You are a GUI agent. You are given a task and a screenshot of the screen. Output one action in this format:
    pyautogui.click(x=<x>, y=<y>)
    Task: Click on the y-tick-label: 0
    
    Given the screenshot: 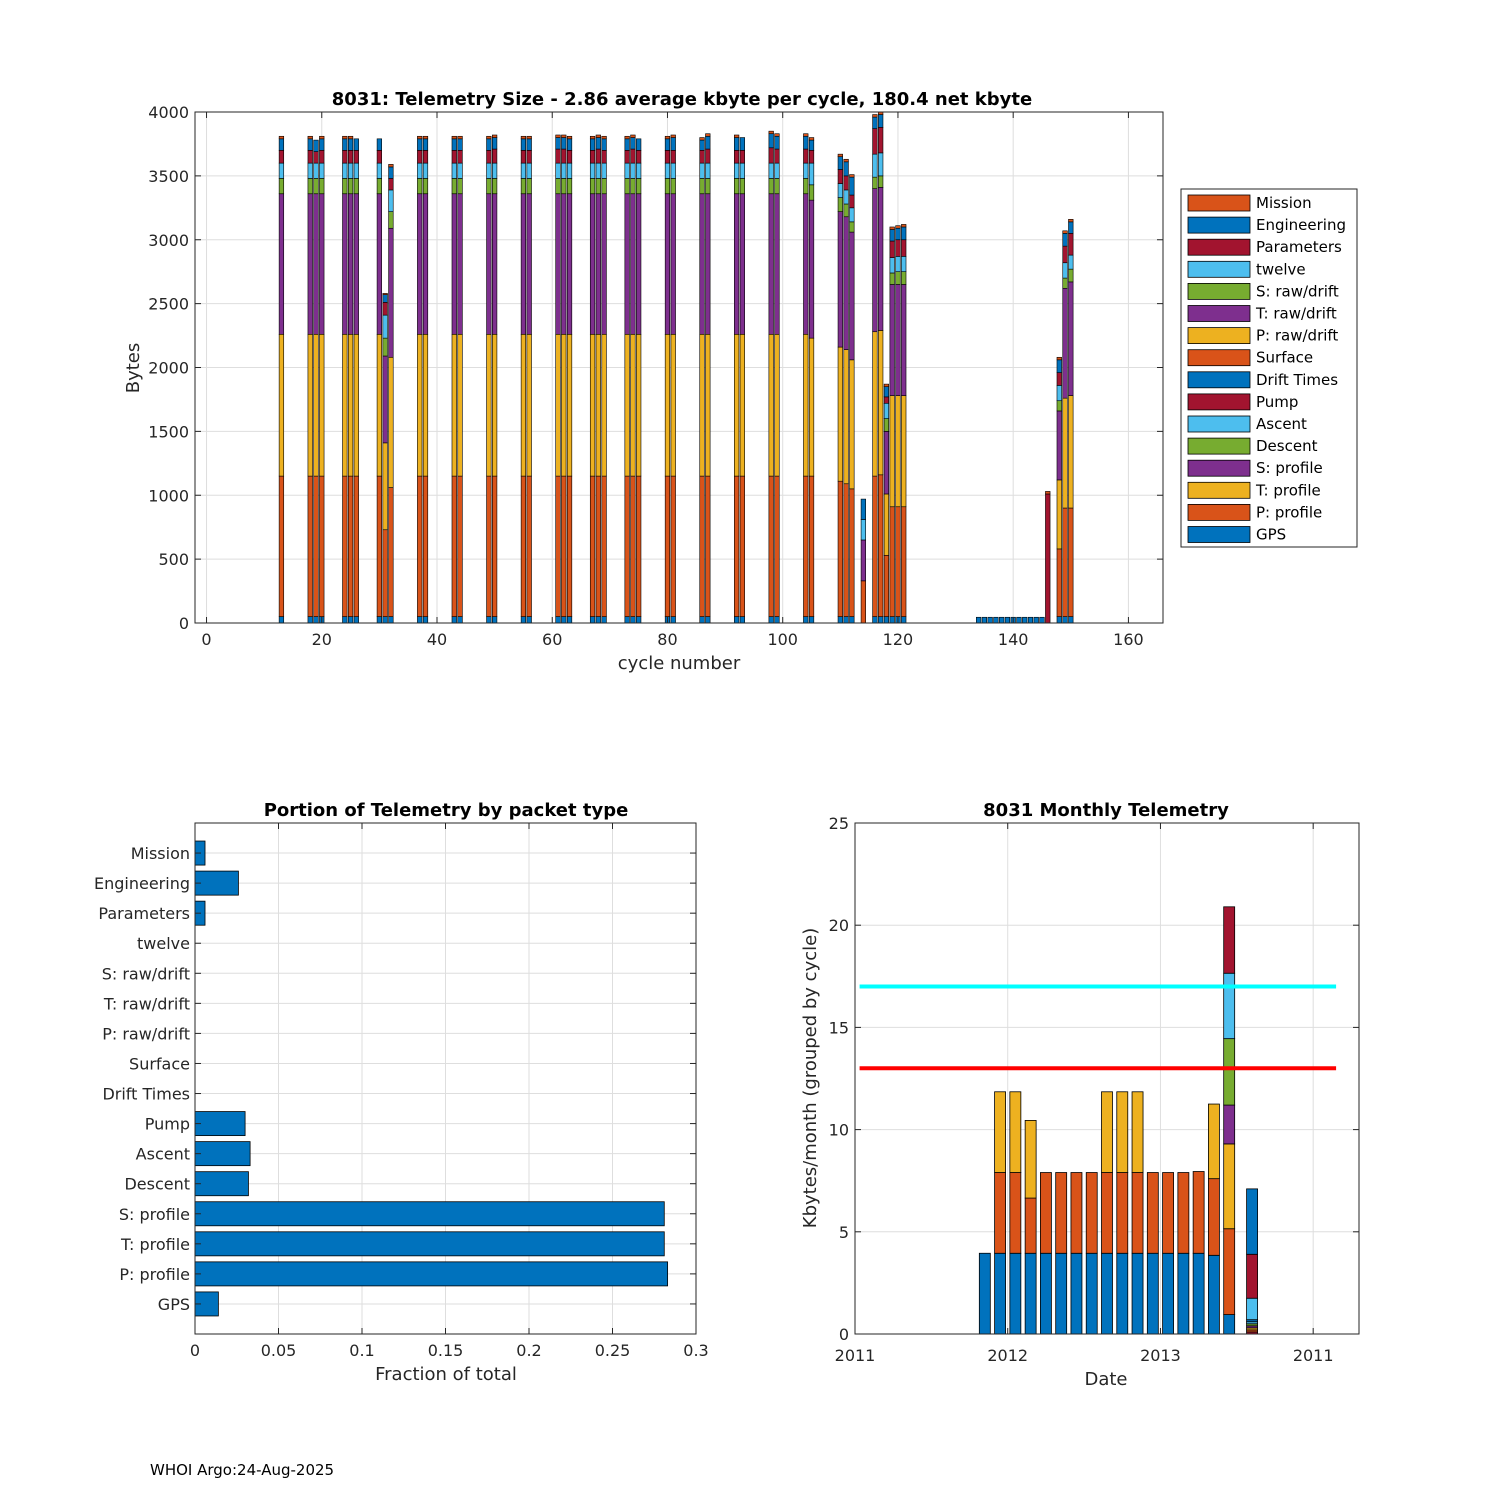 What is the action you would take?
    pyautogui.click(x=844, y=1334)
    